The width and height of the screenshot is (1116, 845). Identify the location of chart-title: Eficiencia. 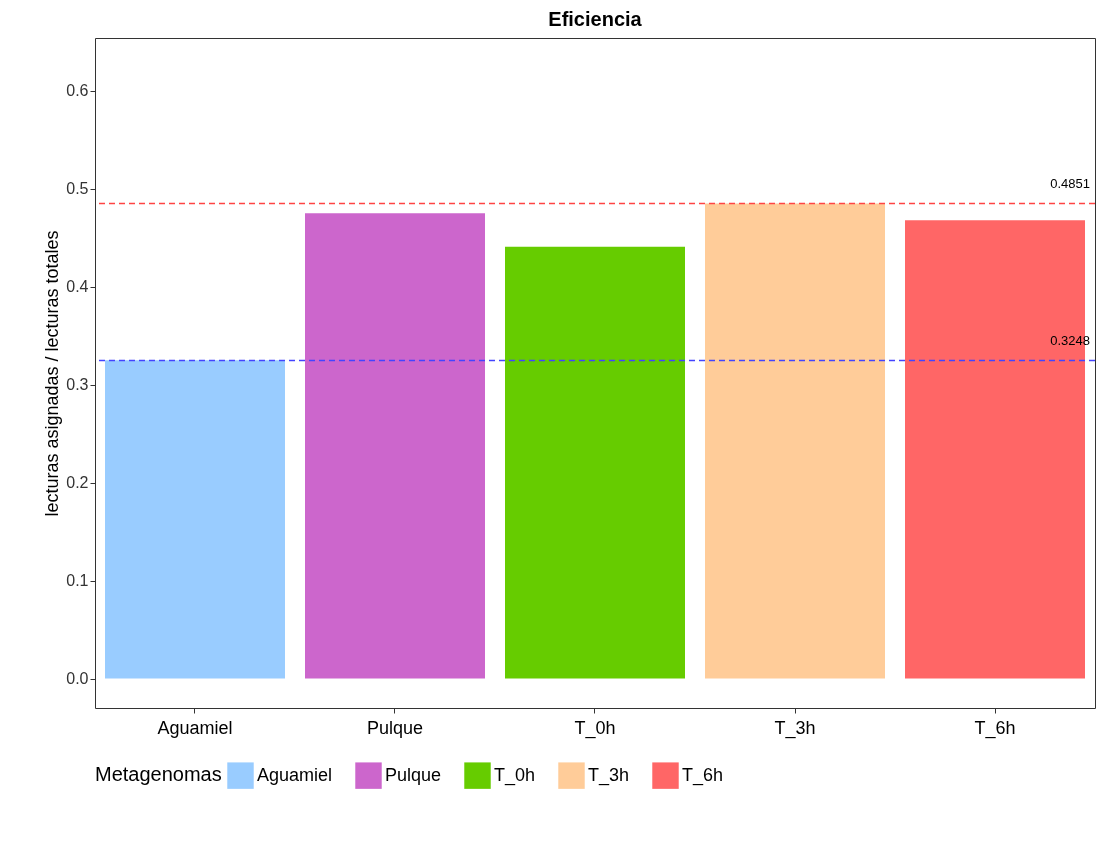
(595, 19).